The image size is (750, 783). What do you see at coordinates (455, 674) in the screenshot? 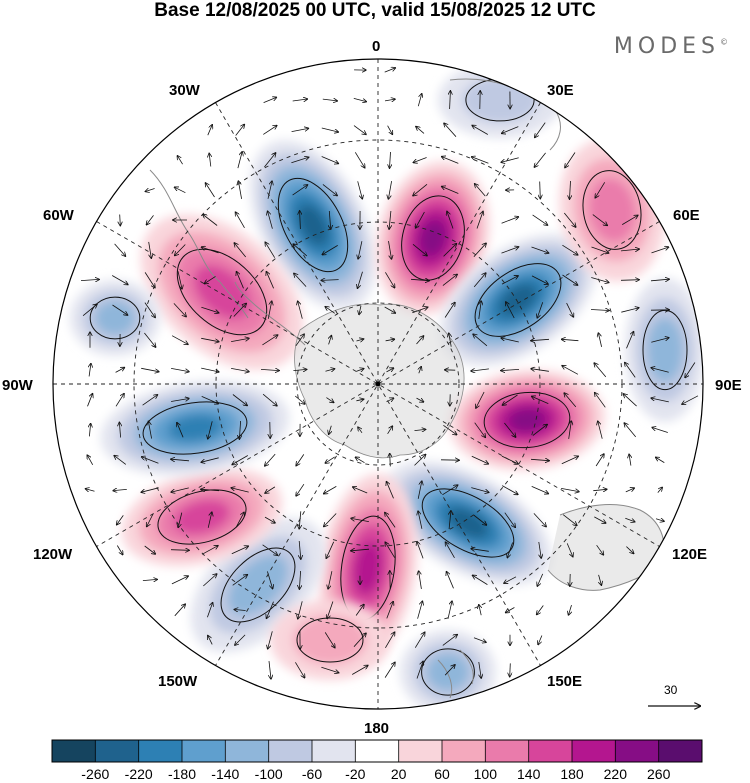
I see `new-zealand-coast` at bounding box center [455, 674].